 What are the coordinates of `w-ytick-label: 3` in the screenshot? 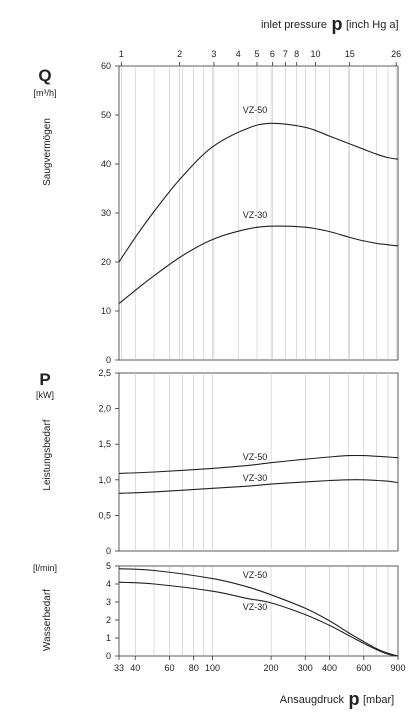 It's located at (108, 602).